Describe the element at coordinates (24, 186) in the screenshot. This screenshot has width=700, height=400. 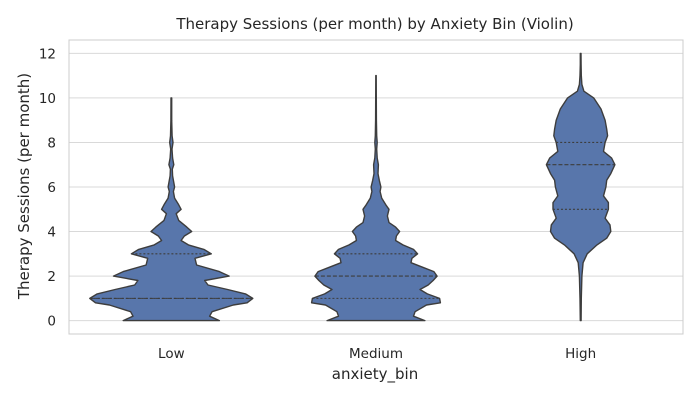
I see `y-axis-label: Therapy Sessions (per month)` at that location.